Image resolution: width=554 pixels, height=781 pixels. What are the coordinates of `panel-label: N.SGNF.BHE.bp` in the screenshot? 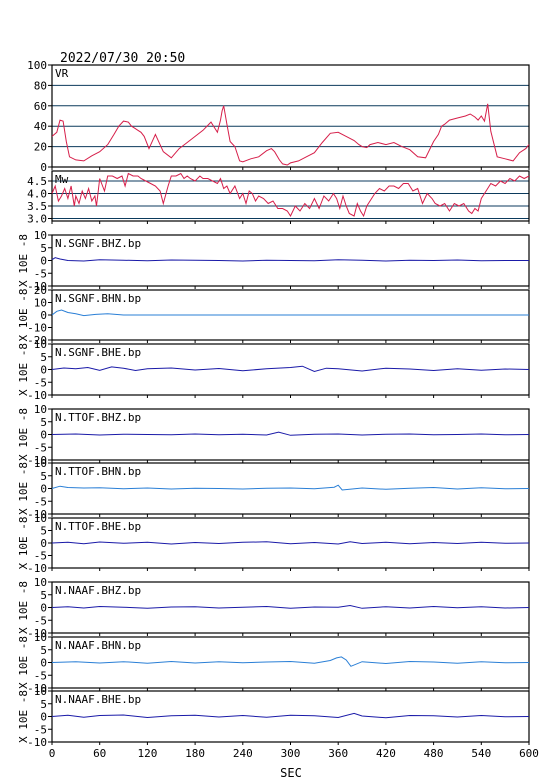 It's located at (98, 352).